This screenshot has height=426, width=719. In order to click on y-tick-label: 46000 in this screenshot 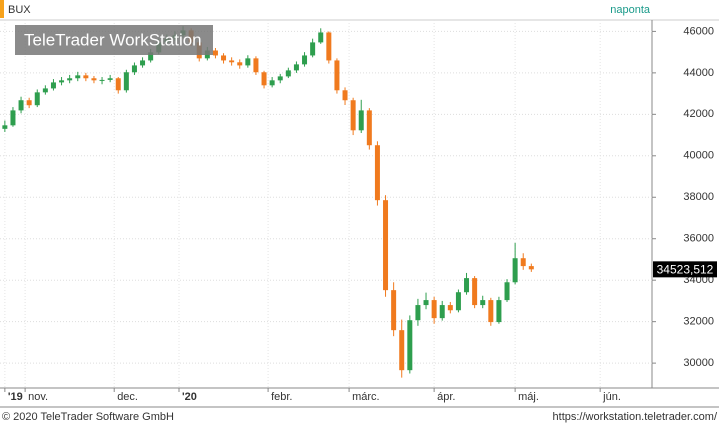, I will do `click(698, 31)`.